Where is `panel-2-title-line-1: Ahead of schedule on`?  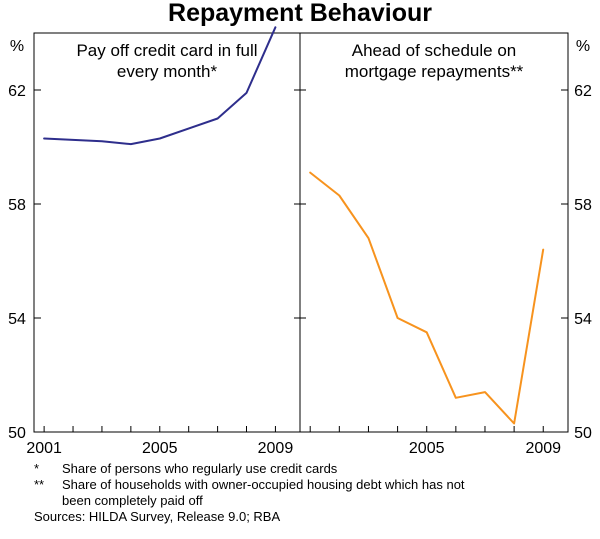
panel-2-title-line-1: Ahead of schedule on is located at coordinates (434, 50).